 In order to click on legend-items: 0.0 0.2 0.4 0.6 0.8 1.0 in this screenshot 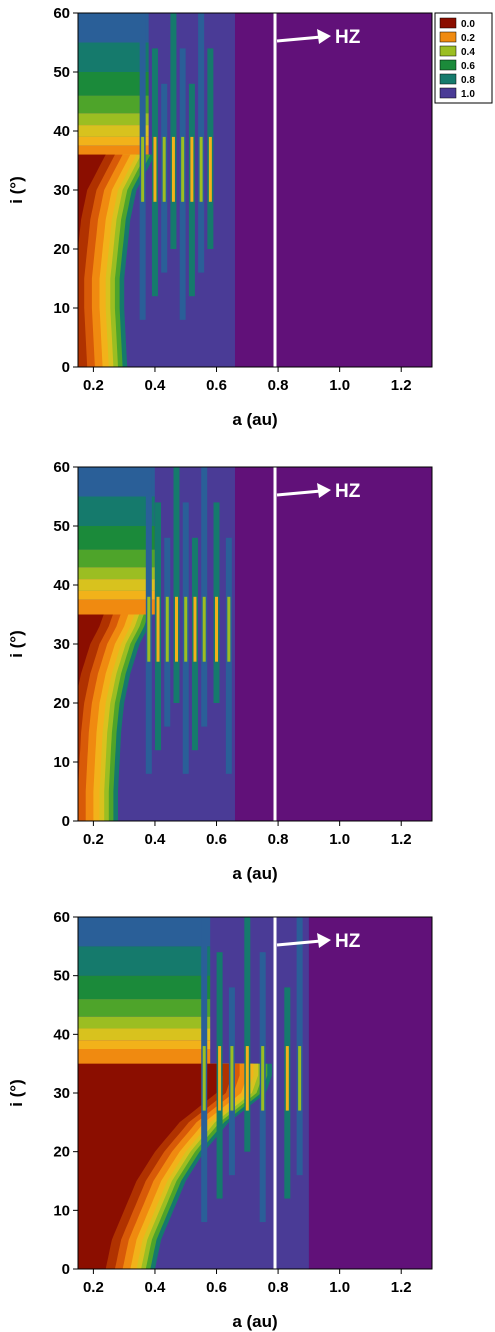, I will do `click(457, 58)`.